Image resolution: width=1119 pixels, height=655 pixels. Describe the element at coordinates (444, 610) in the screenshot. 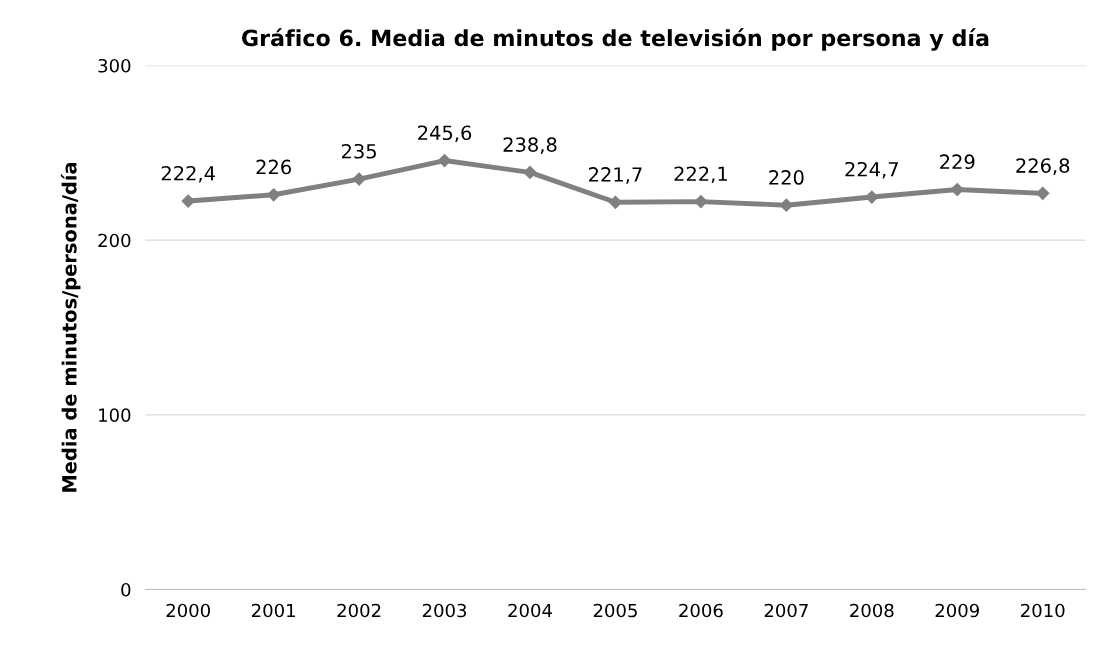

I see `x-tick-label: 2003` at that location.